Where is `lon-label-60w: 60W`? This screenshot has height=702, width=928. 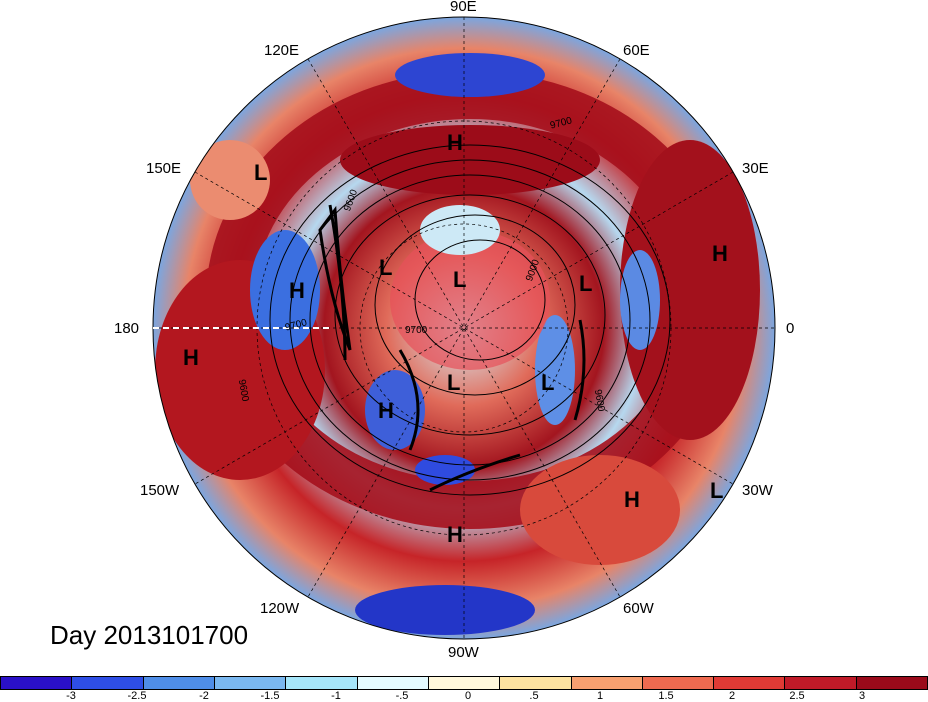
lon-label-60w: 60W is located at coordinates (638, 608).